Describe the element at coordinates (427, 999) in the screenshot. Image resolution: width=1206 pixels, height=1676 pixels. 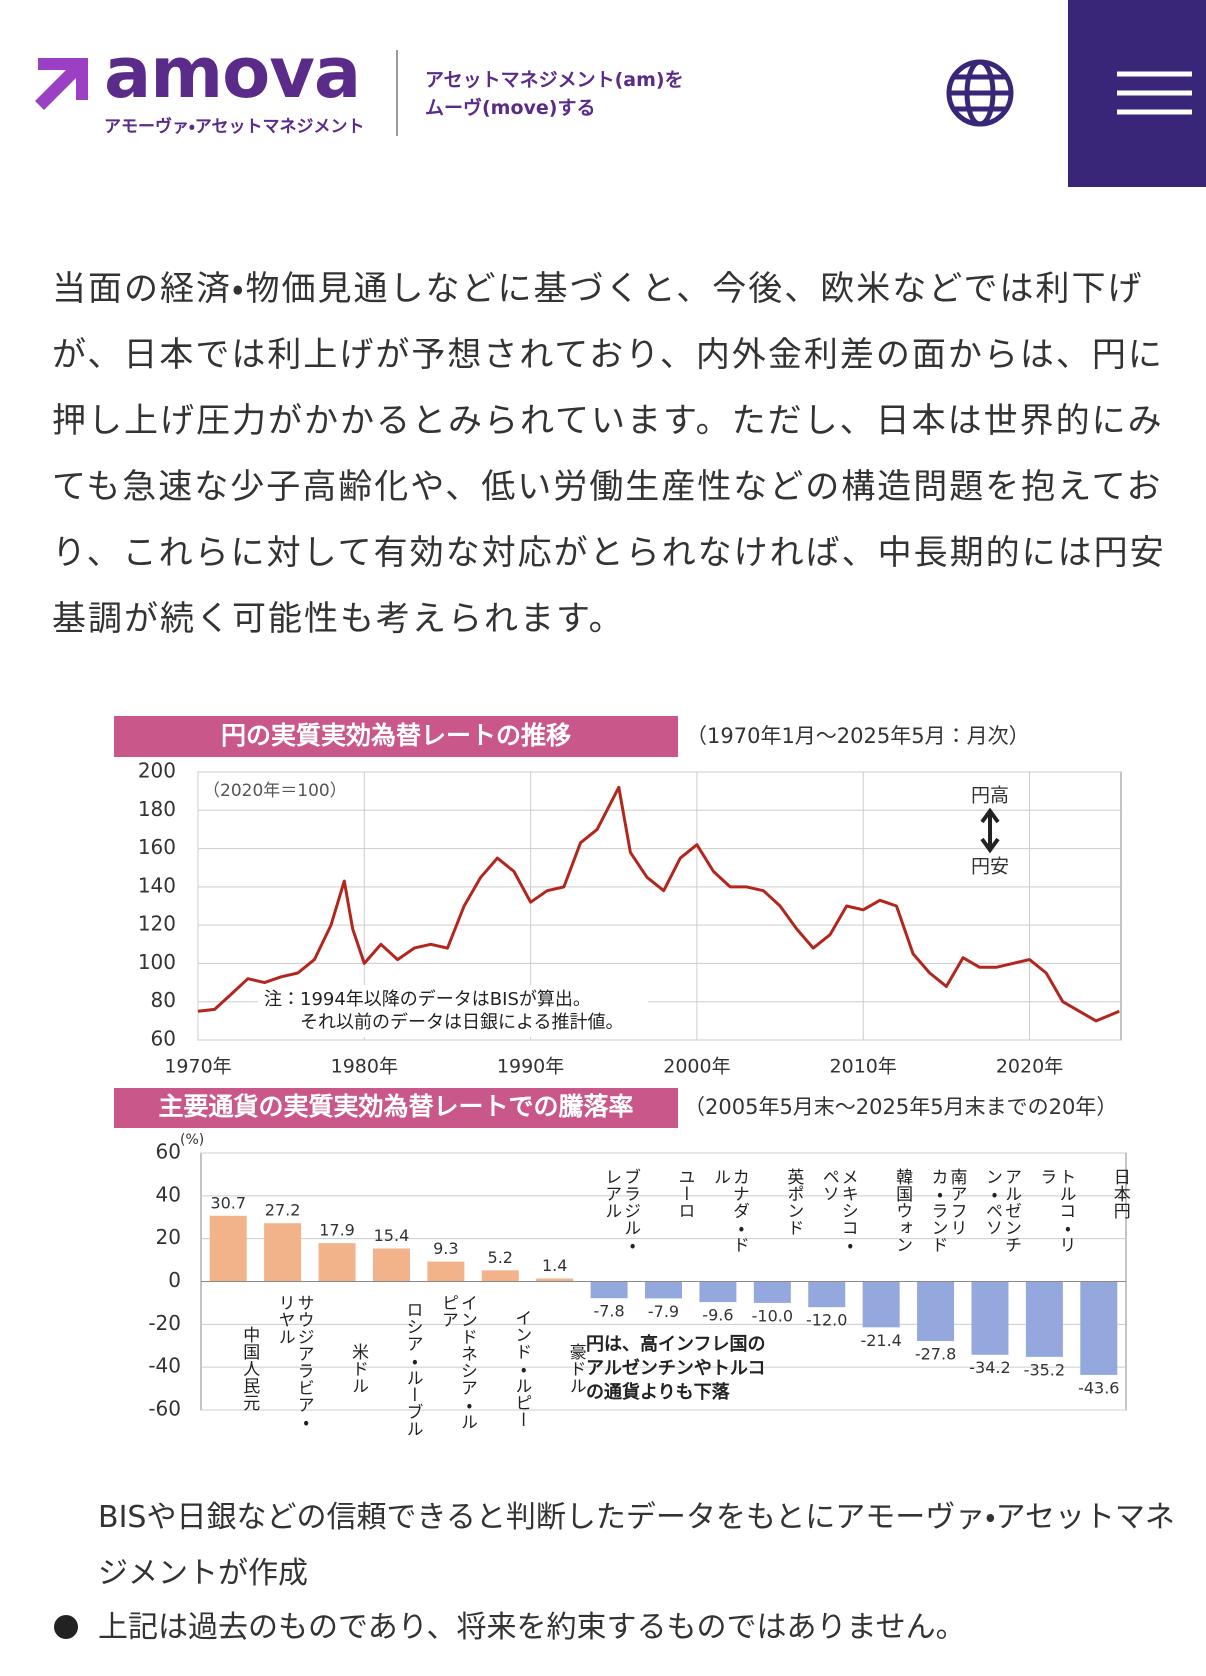
I see `note: 注：1994年以降のデータはBISが算出。` at that location.